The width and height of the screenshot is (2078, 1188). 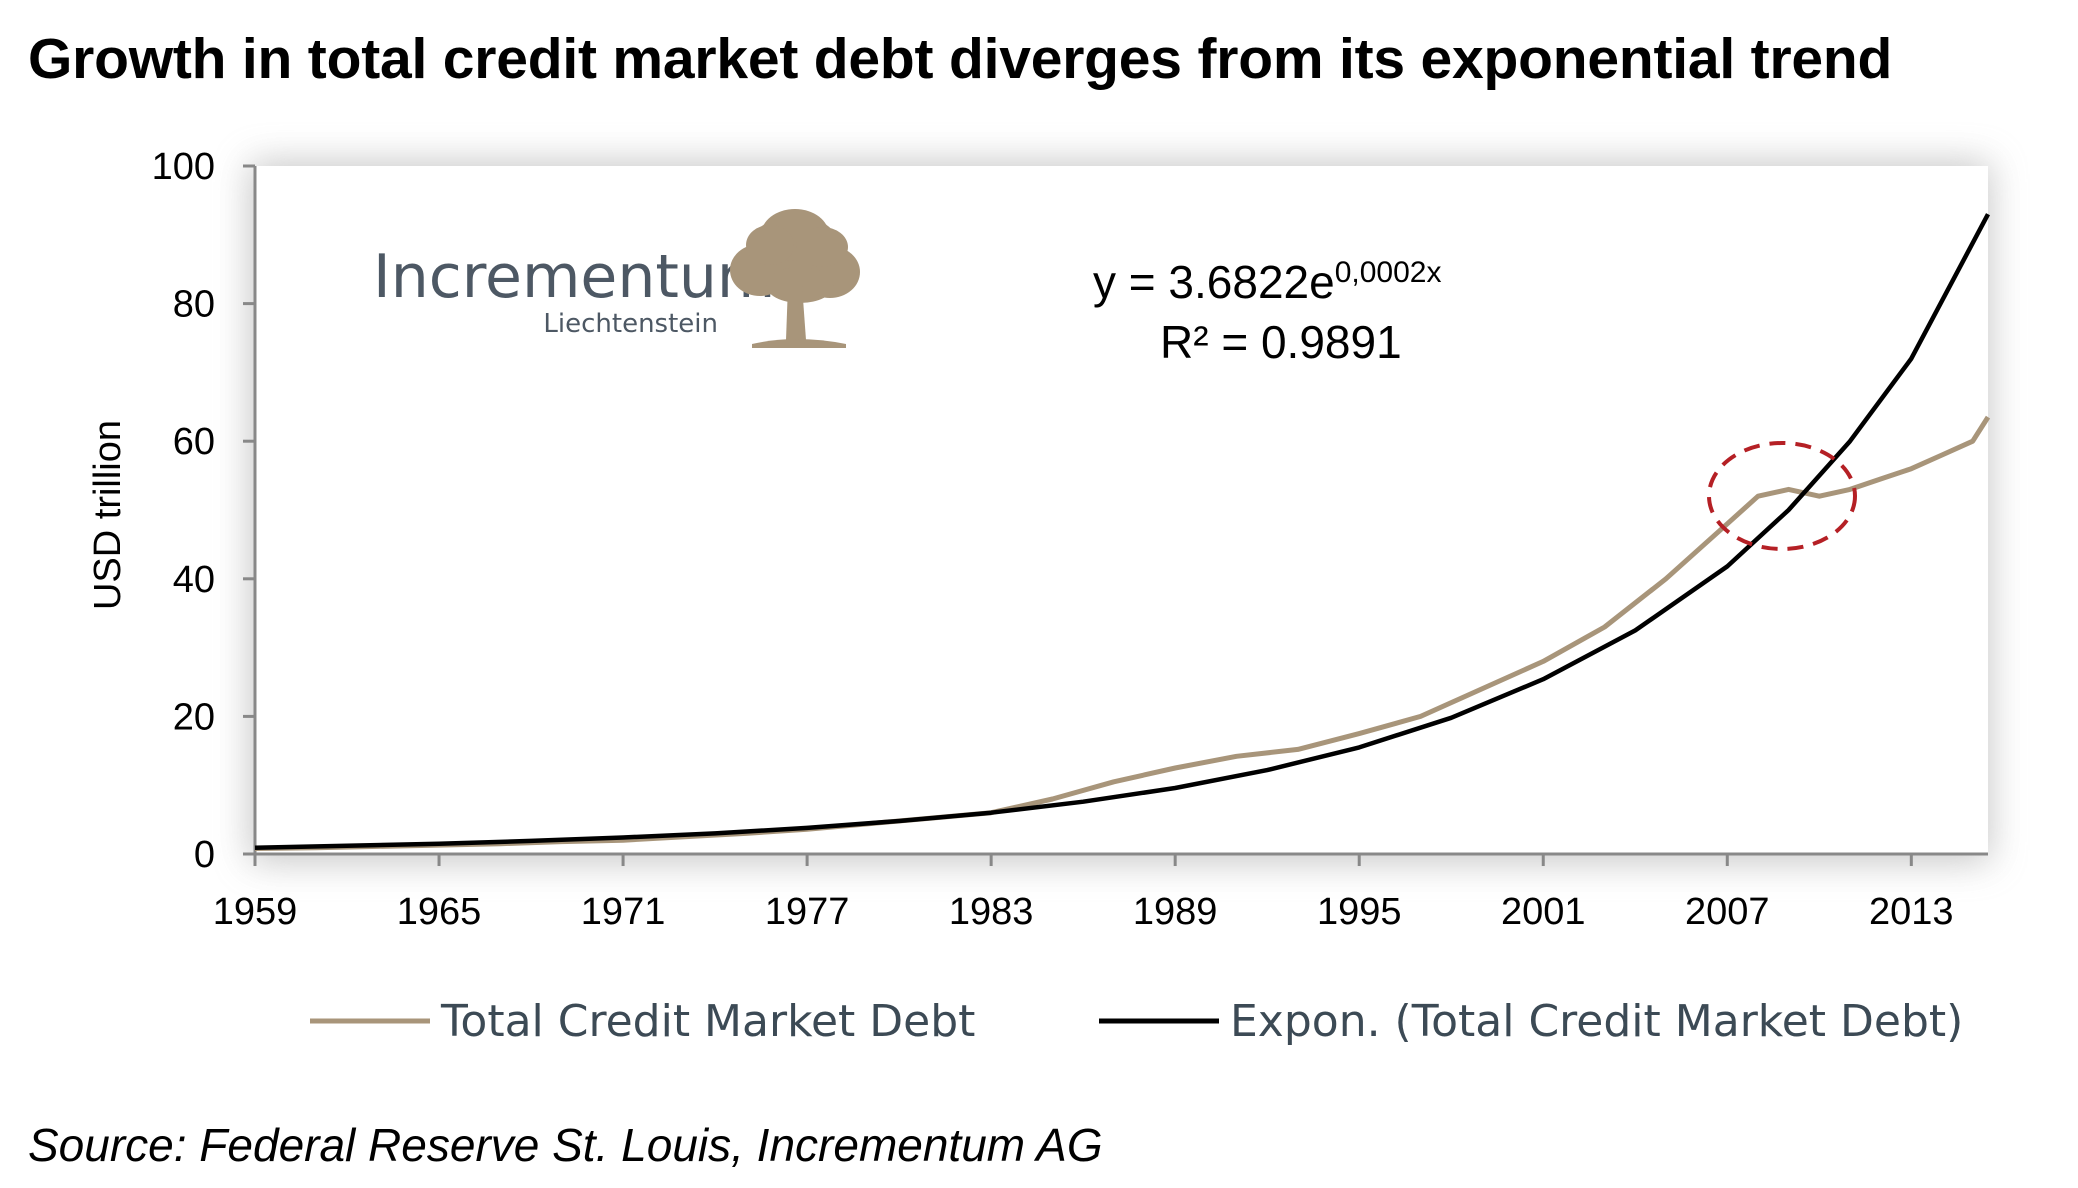 I want to click on legend-label-trend: Expon. (Total Credit Market Debt), so click(x=1596, y=1021).